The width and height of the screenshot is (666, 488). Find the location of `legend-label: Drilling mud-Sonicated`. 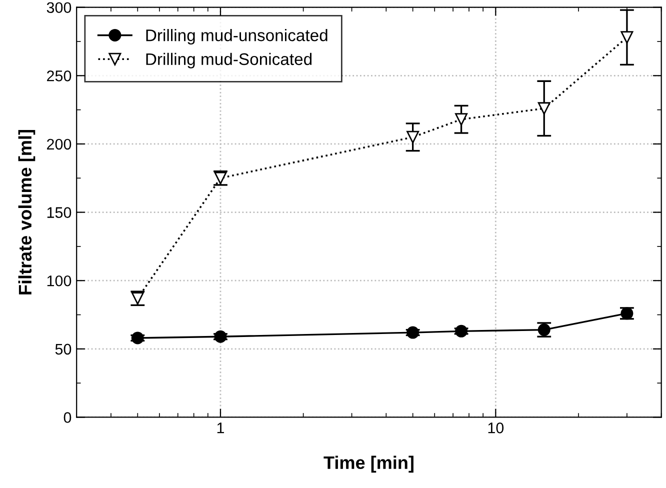

legend-label: Drilling mud-Sonicated is located at coordinates (229, 60).